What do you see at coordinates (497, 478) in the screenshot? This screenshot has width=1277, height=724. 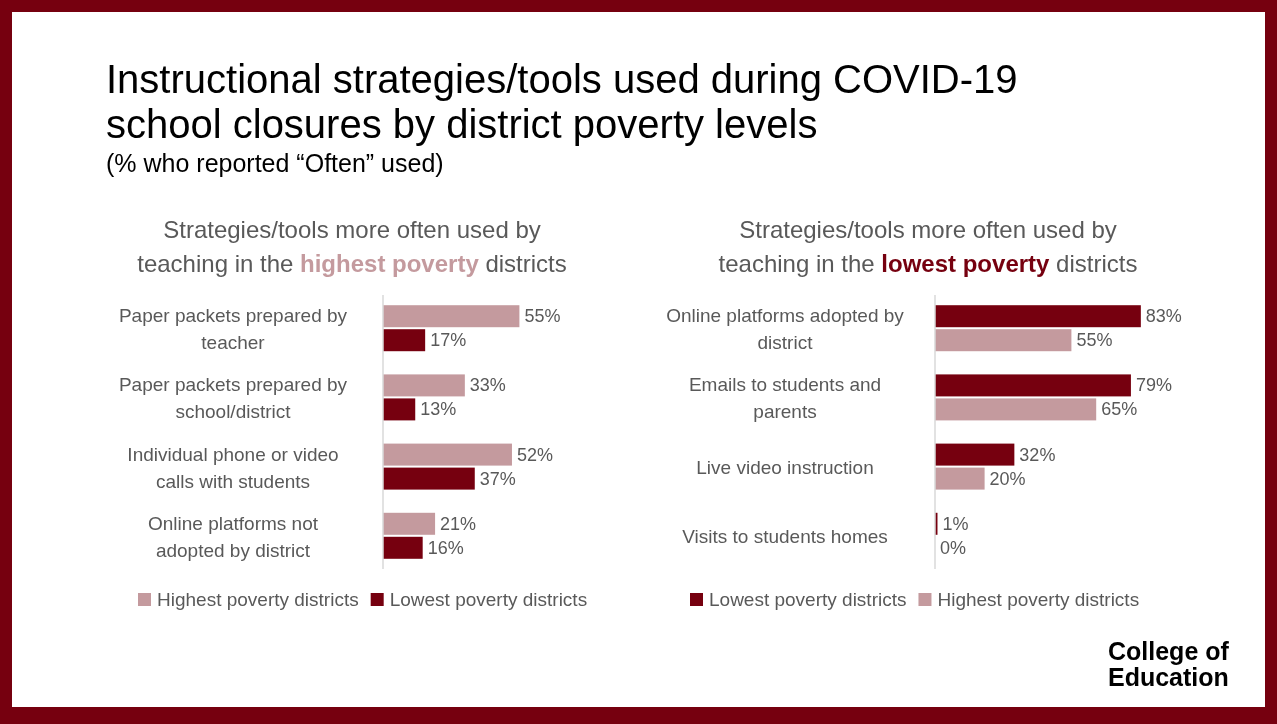 I see `data-label: 37%` at bounding box center [497, 478].